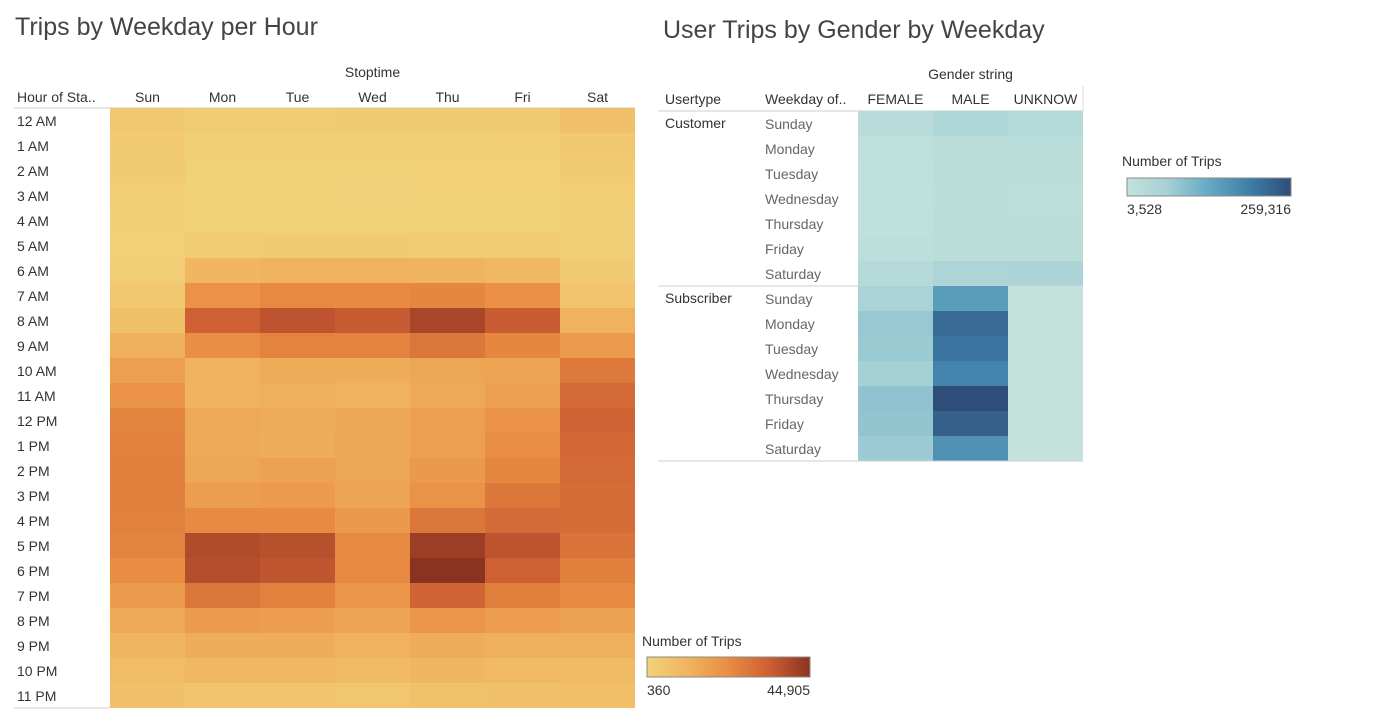 The image size is (1375, 728). What do you see at coordinates (447, 97) in the screenshot?
I see `column-header-thu: Thu` at bounding box center [447, 97].